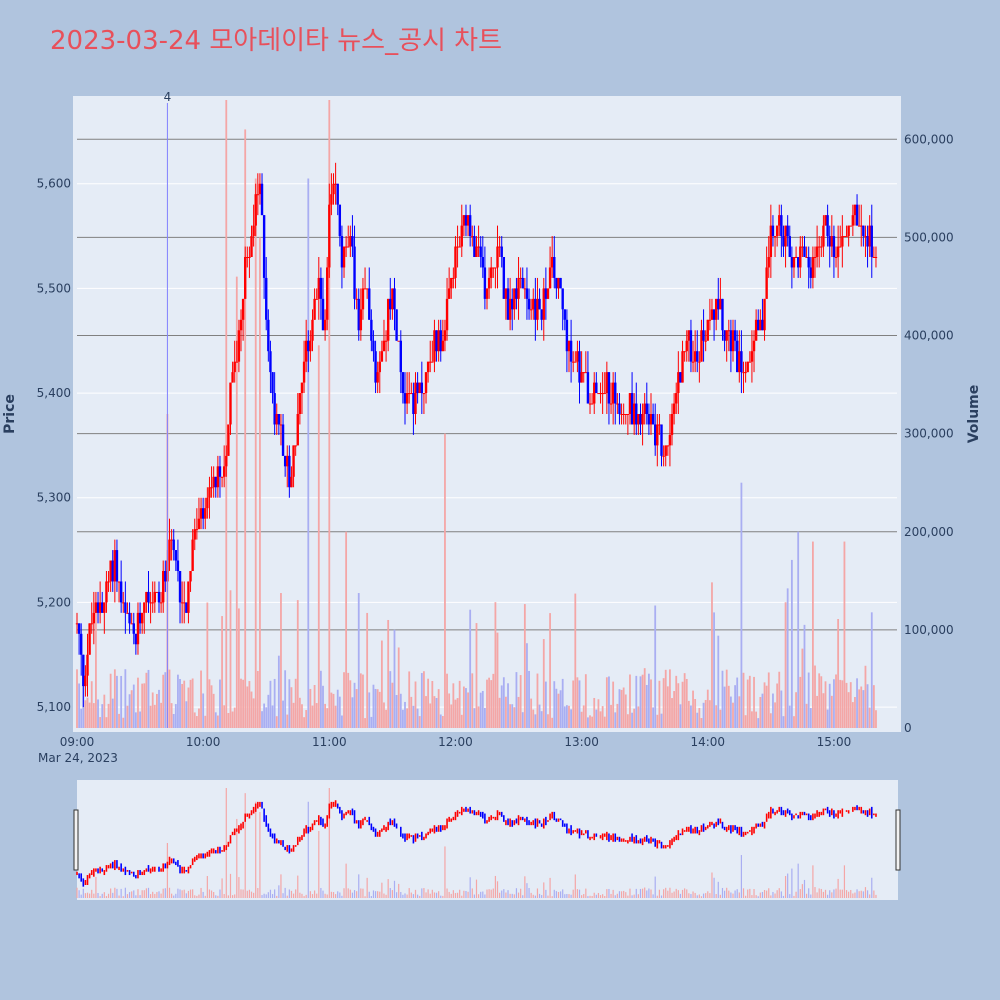  Describe the element at coordinates (76, 840) in the screenshot. I see `range-slider-left-handle` at that location.